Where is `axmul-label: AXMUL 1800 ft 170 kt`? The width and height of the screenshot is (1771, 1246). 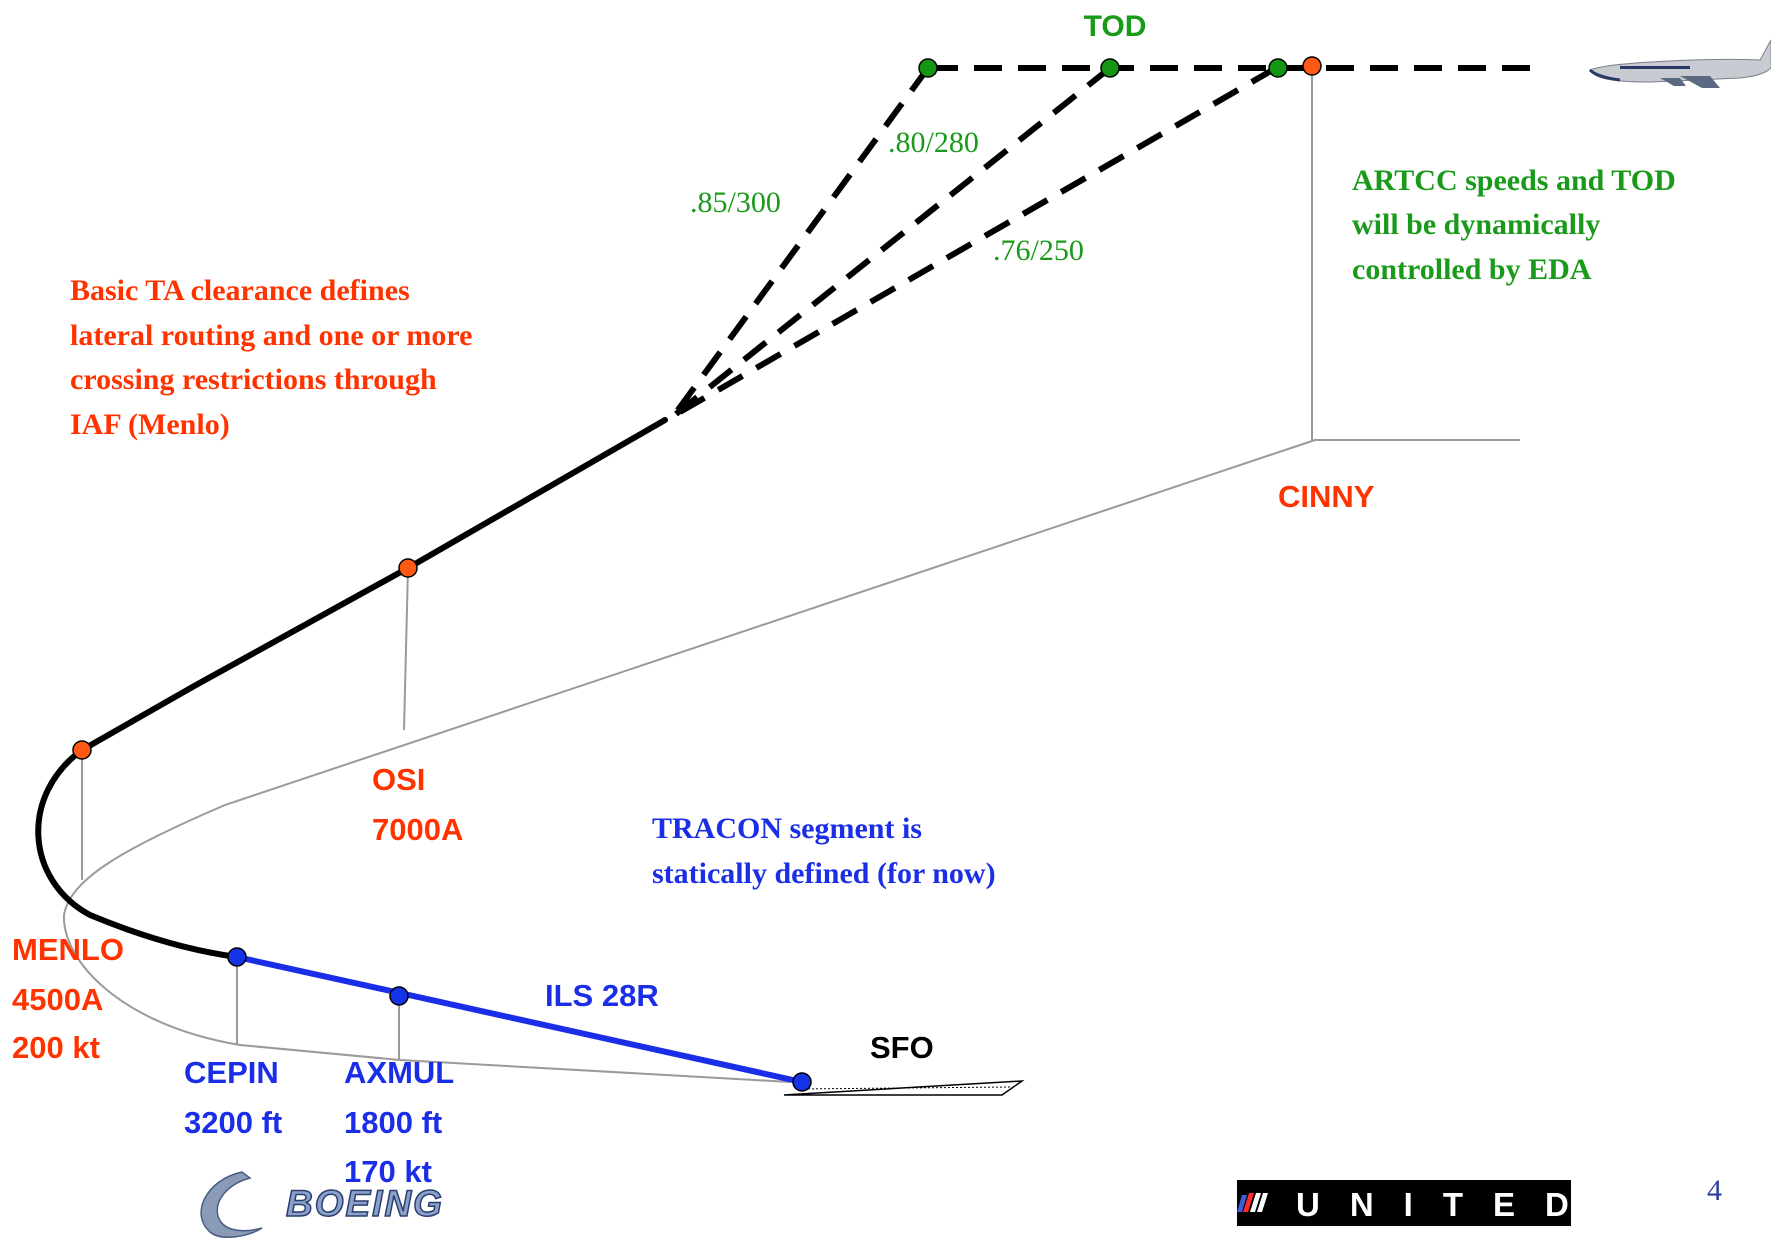 axmul-label: AXMUL 1800 ft 170 kt is located at coordinates (403, 1122).